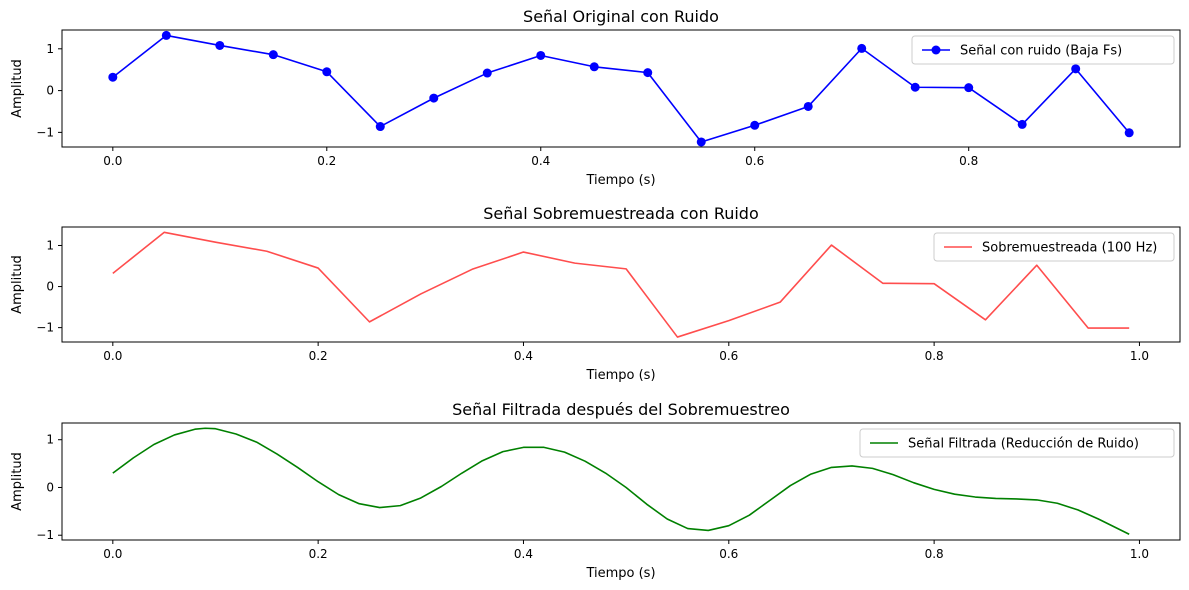 The width and height of the screenshot is (1189, 590). I want to click on legend-label: Sobremuestreada (100 Hz), so click(1069, 248).